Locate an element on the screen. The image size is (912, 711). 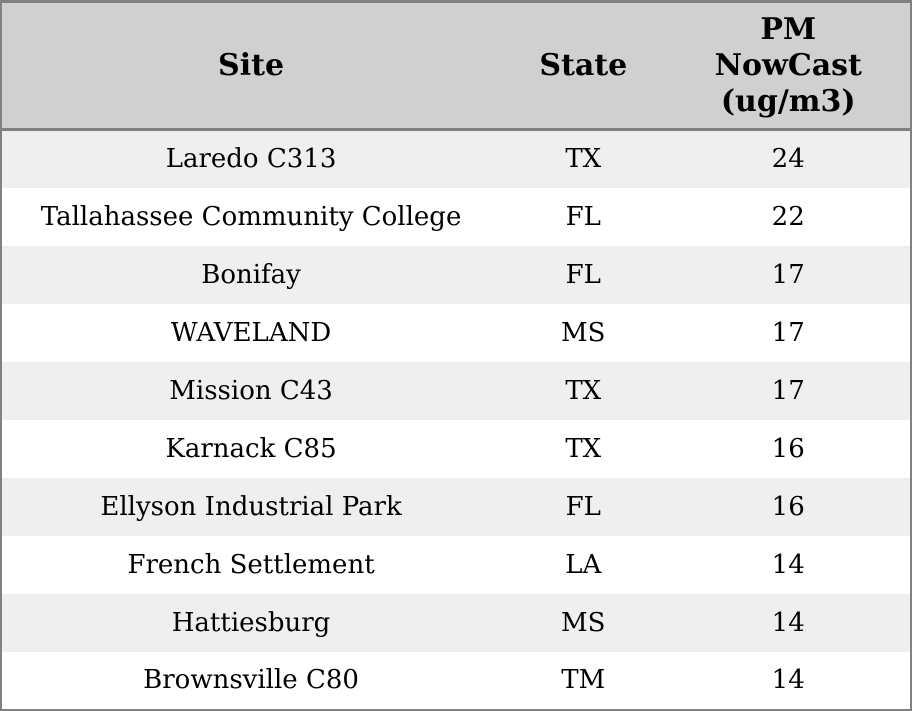
site-cell: Mission C43 is located at coordinates (251, 390).